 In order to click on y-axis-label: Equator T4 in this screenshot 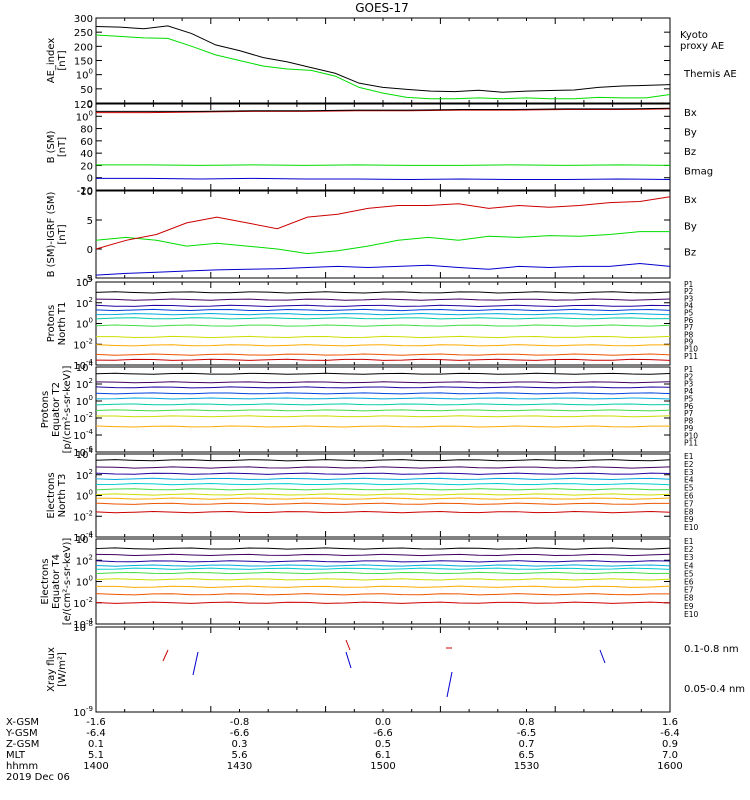, I will do `click(56, 581)`.